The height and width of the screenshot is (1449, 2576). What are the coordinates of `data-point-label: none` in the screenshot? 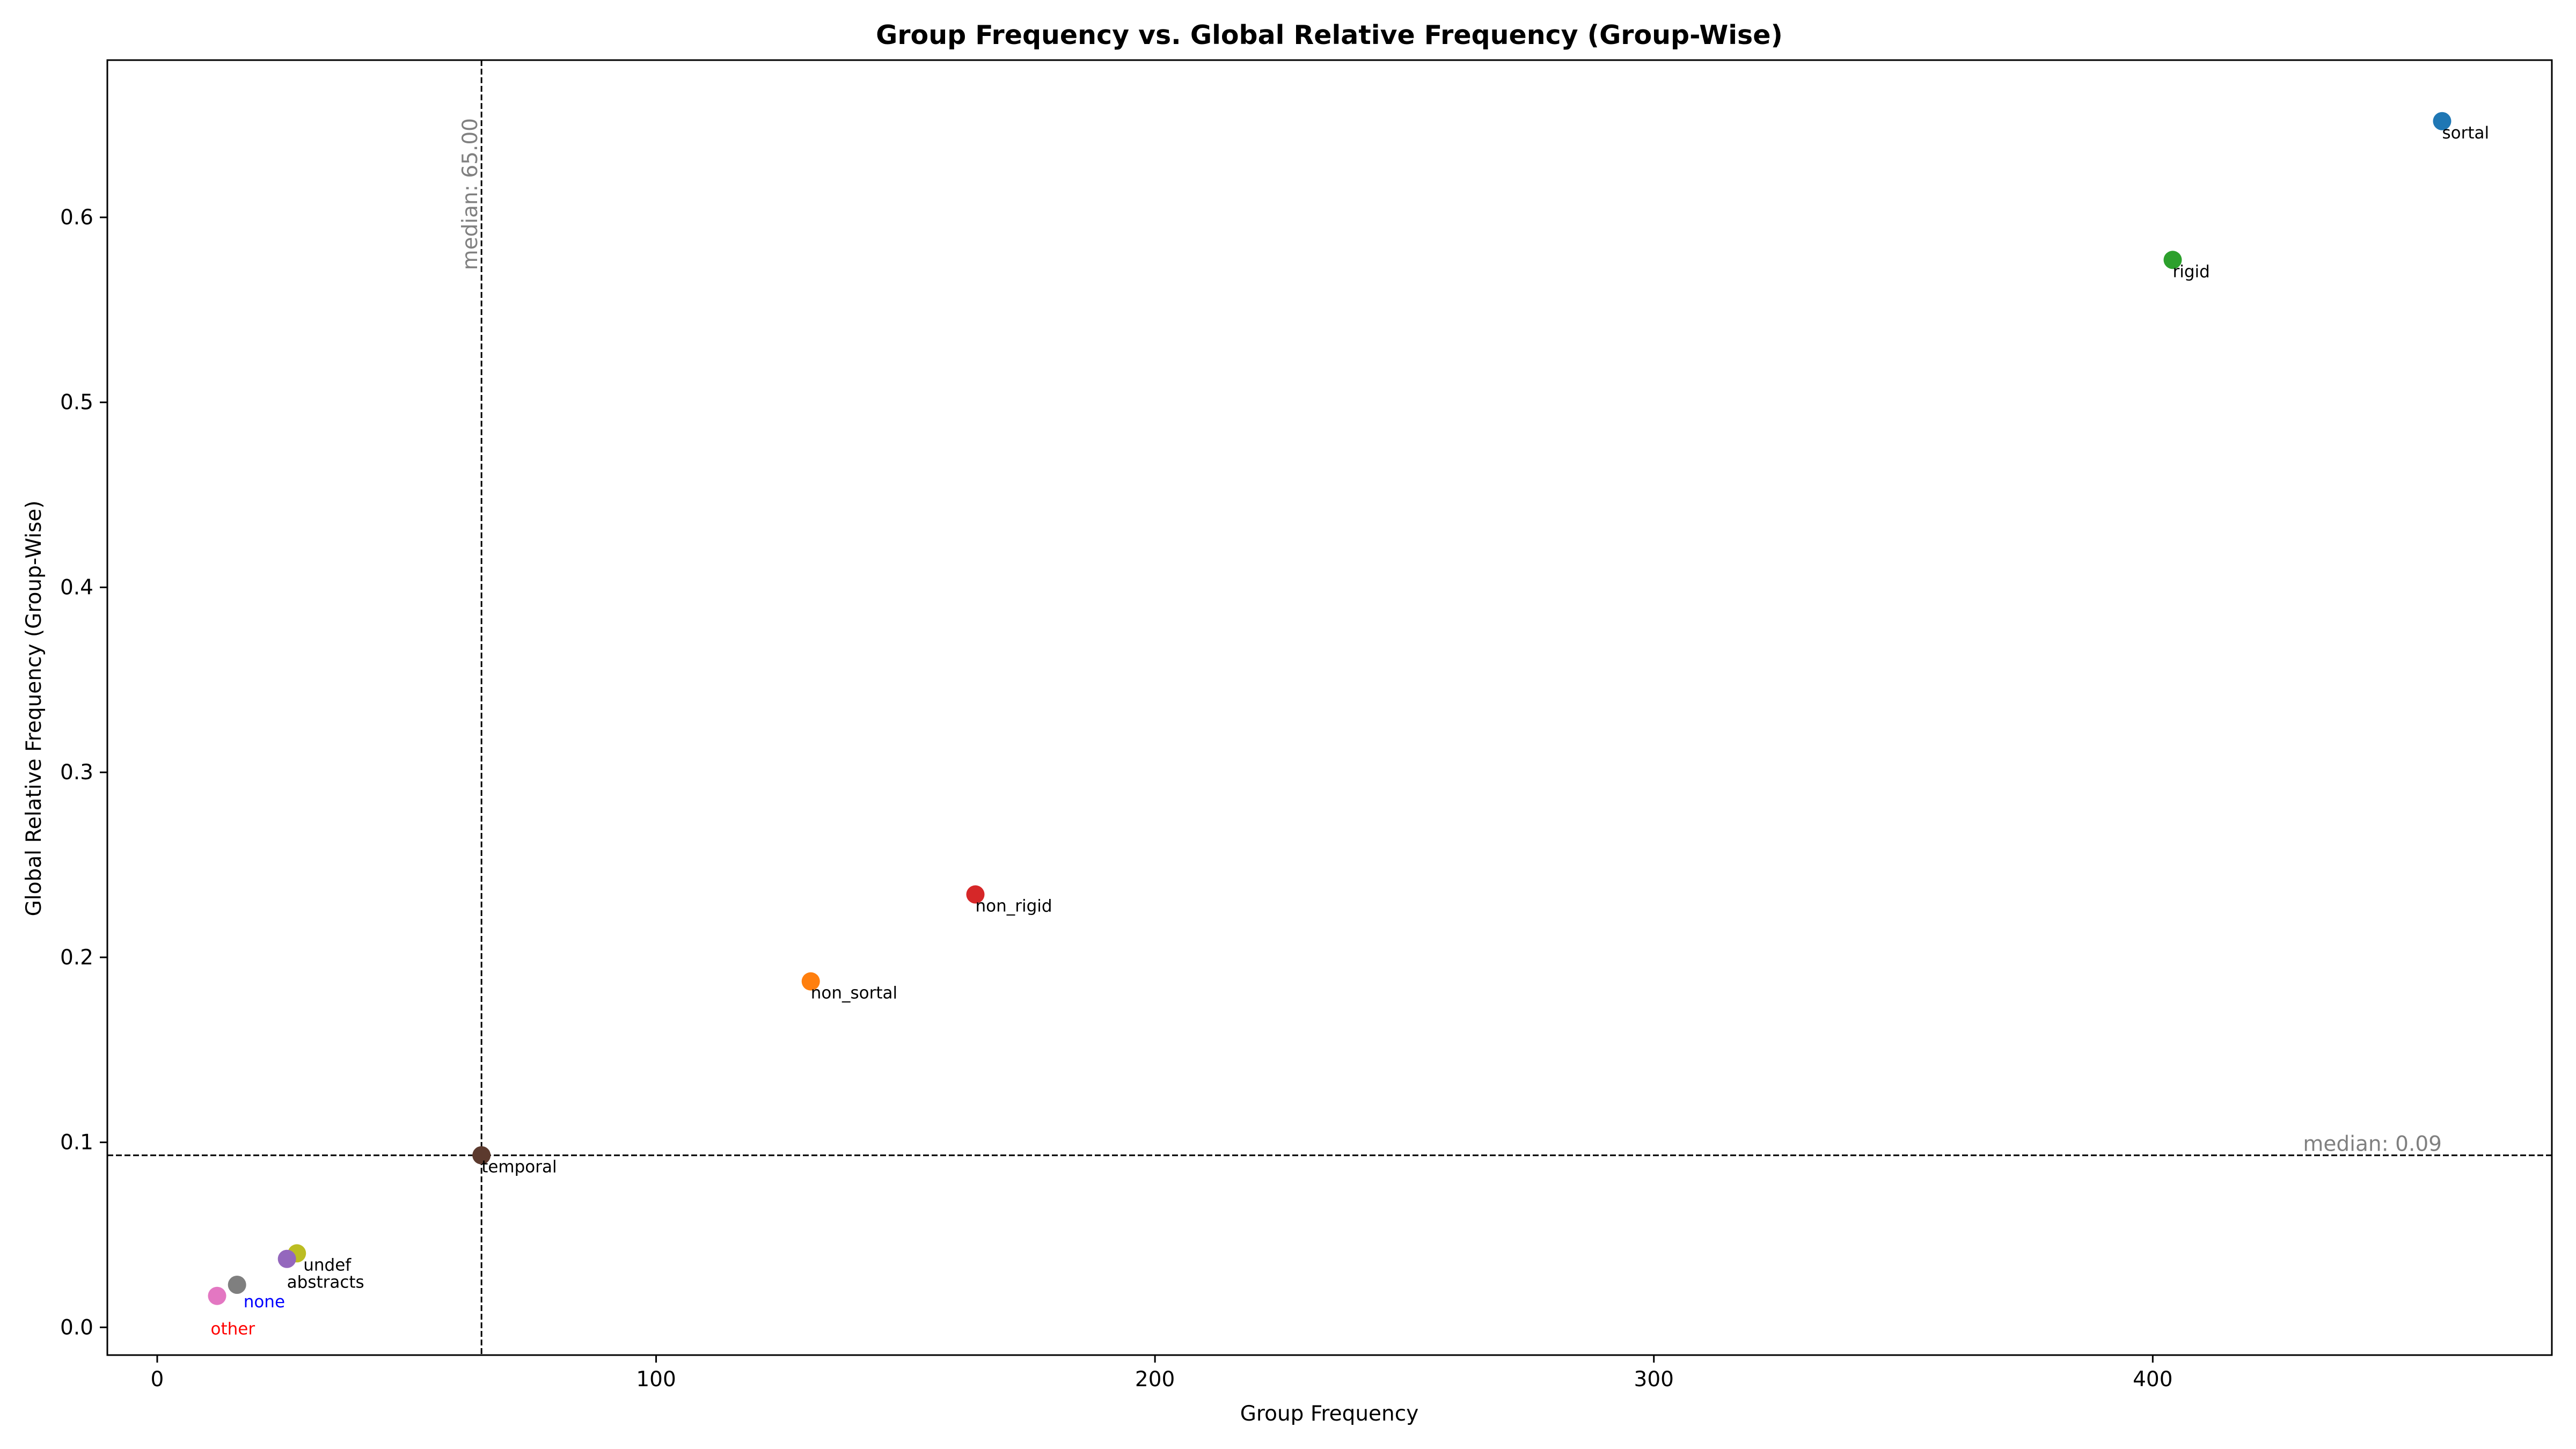 It's located at (264, 1302).